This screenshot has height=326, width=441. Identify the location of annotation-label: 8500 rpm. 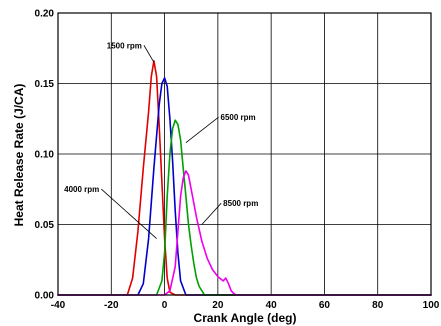
(240, 203).